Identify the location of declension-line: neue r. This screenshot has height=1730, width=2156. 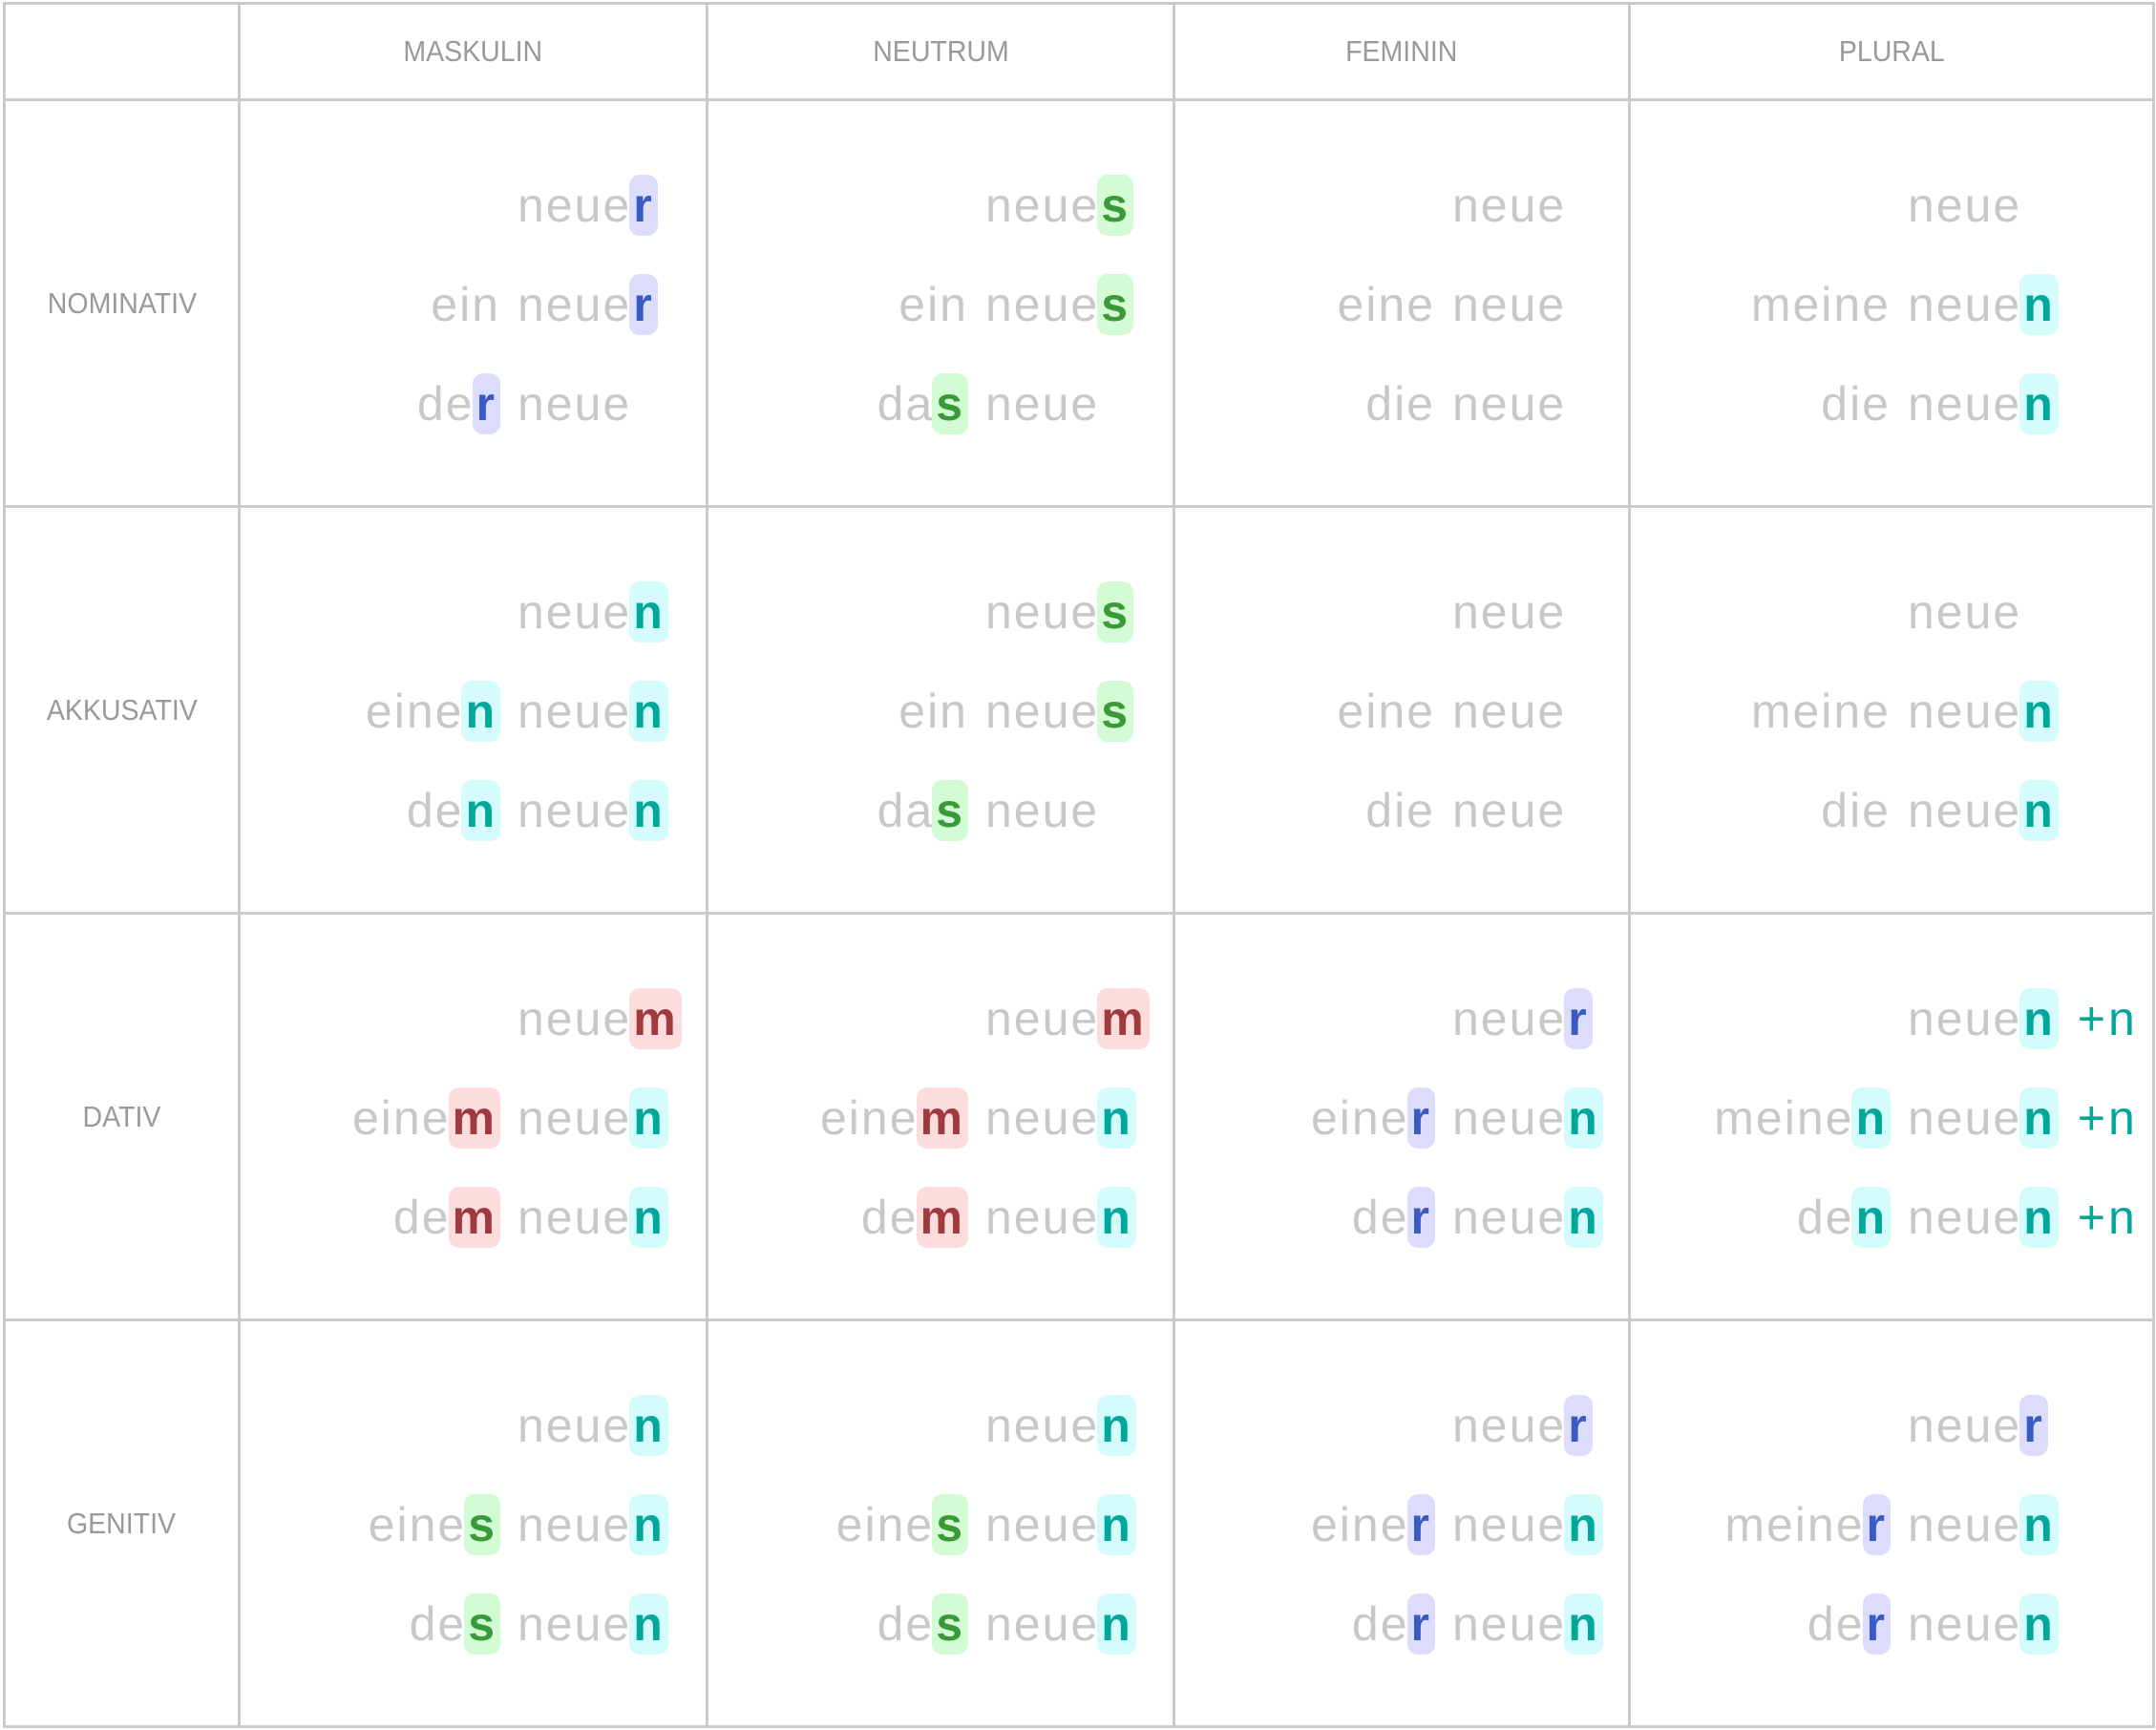
(1402, 1425).